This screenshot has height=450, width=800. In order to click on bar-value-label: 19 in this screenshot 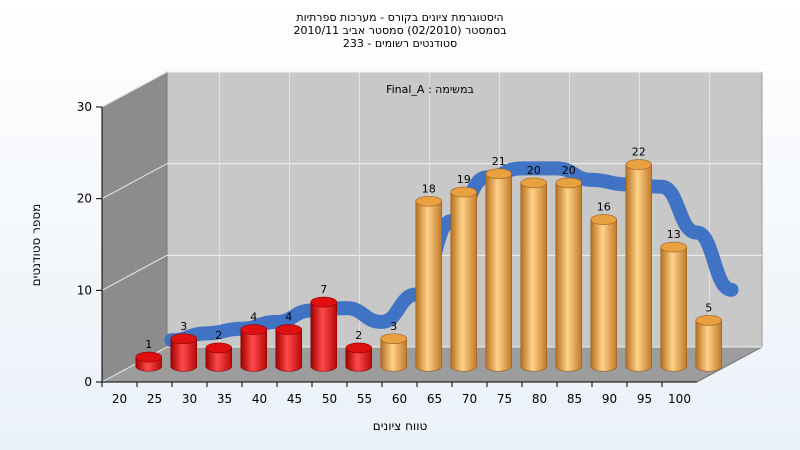, I will do `click(464, 179)`.